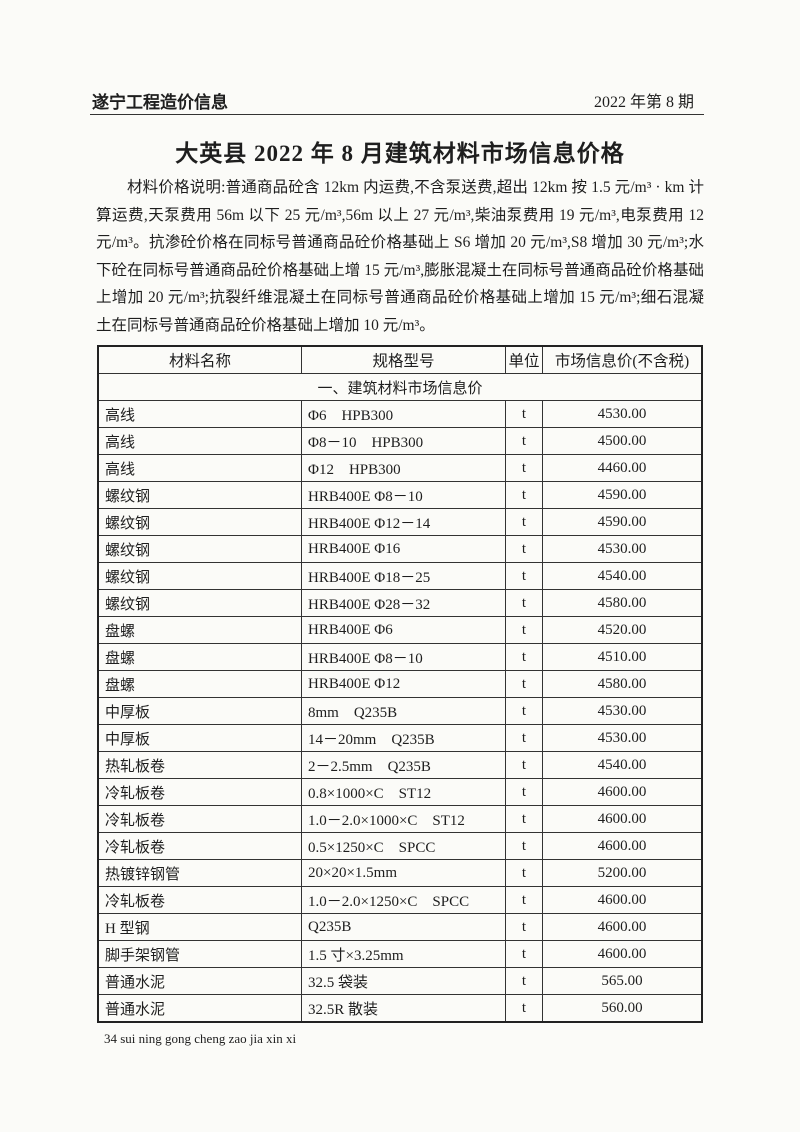 This screenshot has height=1132, width=800. What do you see at coordinates (403, 765) in the screenshot?
I see `spec-cell: 2－2.5mm Q235B` at bounding box center [403, 765].